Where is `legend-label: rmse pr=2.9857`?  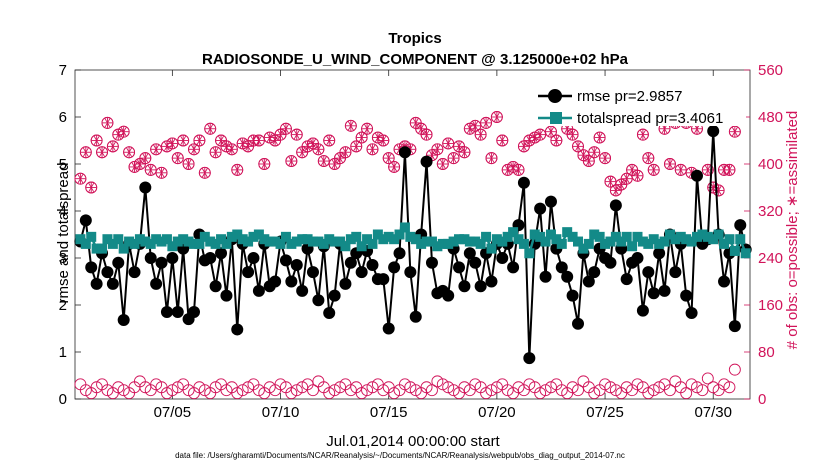
legend-label: rmse pr=2.9857 is located at coordinates (629, 96).